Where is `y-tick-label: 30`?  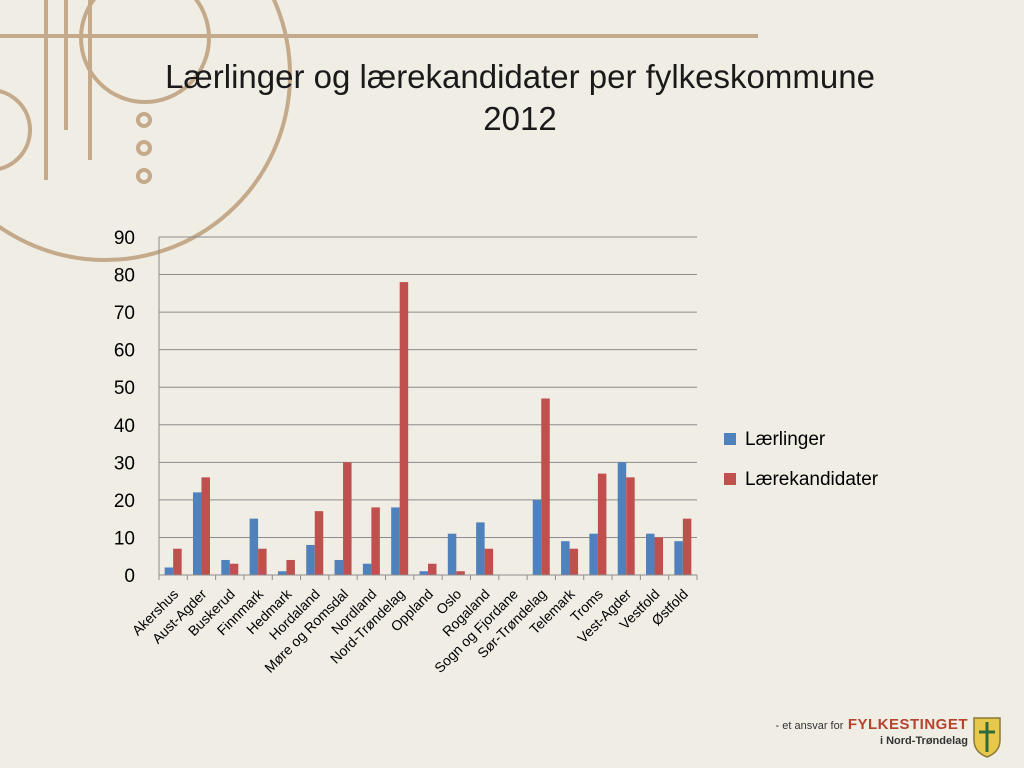
y-tick-label: 30 is located at coordinates (124, 463).